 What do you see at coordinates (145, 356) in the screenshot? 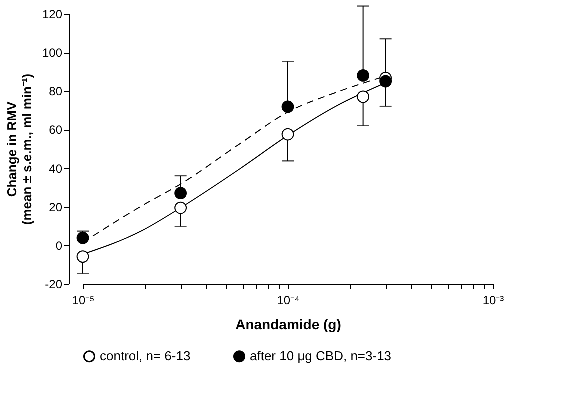
I see `legend-label: control, n= 6-13` at bounding box center [145, 356].